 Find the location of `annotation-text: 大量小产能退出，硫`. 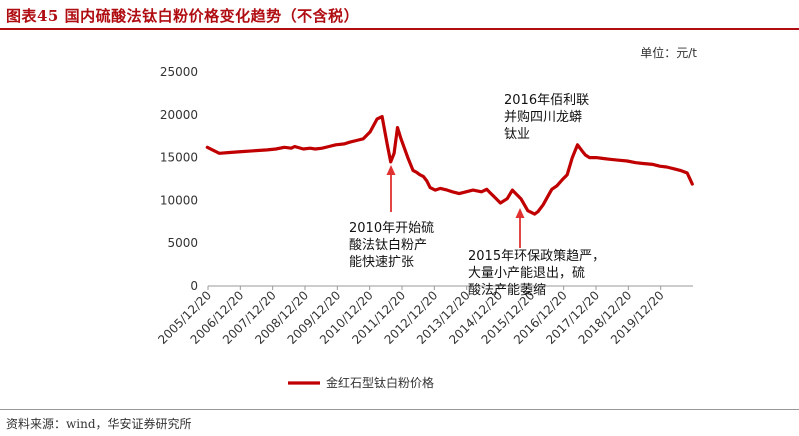

annotation-text: 大量小产能退出，硫 is located at coordinates (526, 273).